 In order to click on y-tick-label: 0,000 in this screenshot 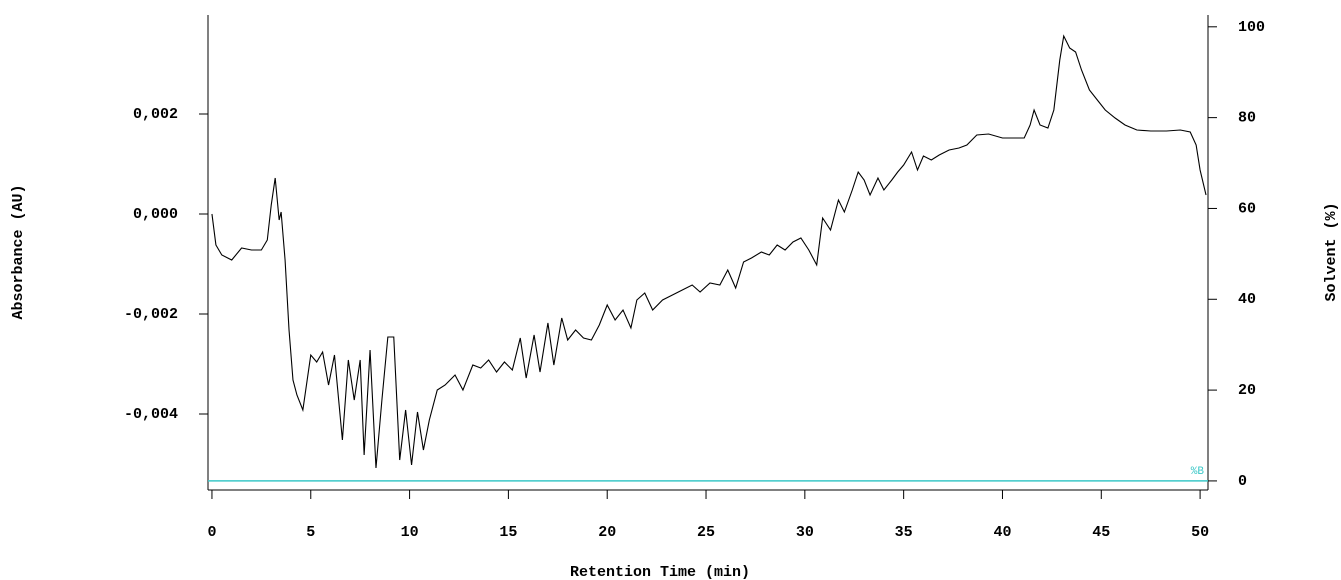, I will do `click(155, 214)`.